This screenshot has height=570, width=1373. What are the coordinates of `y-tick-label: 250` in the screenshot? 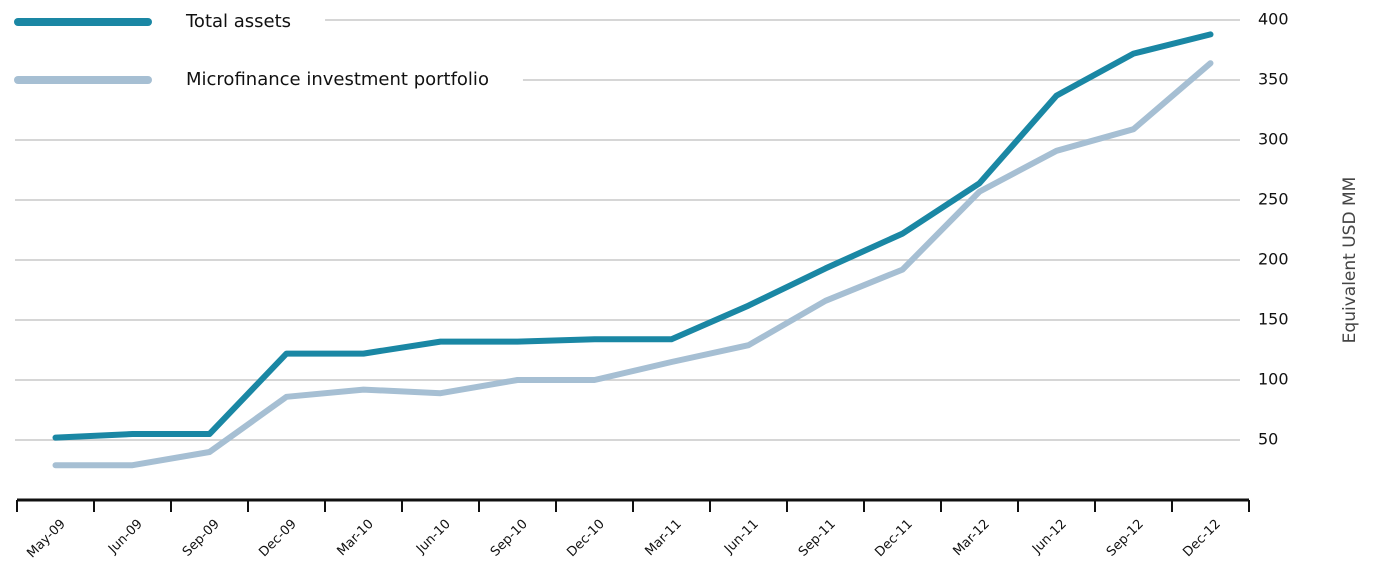 It's located at (1273, 199).